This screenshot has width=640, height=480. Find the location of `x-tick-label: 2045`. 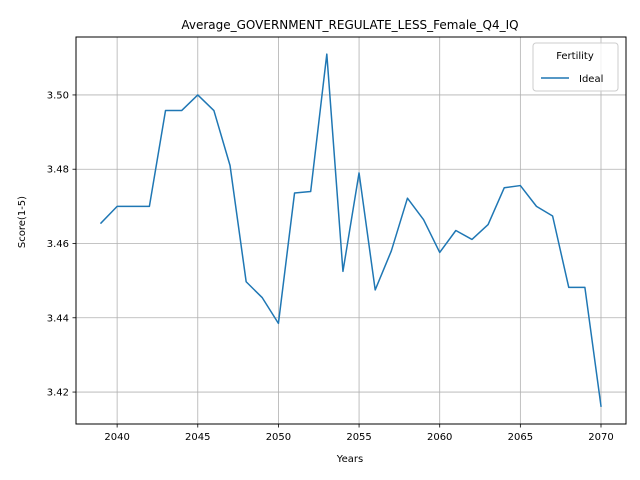

x-tick-label: 2045 is located at coordinates (197, 437).